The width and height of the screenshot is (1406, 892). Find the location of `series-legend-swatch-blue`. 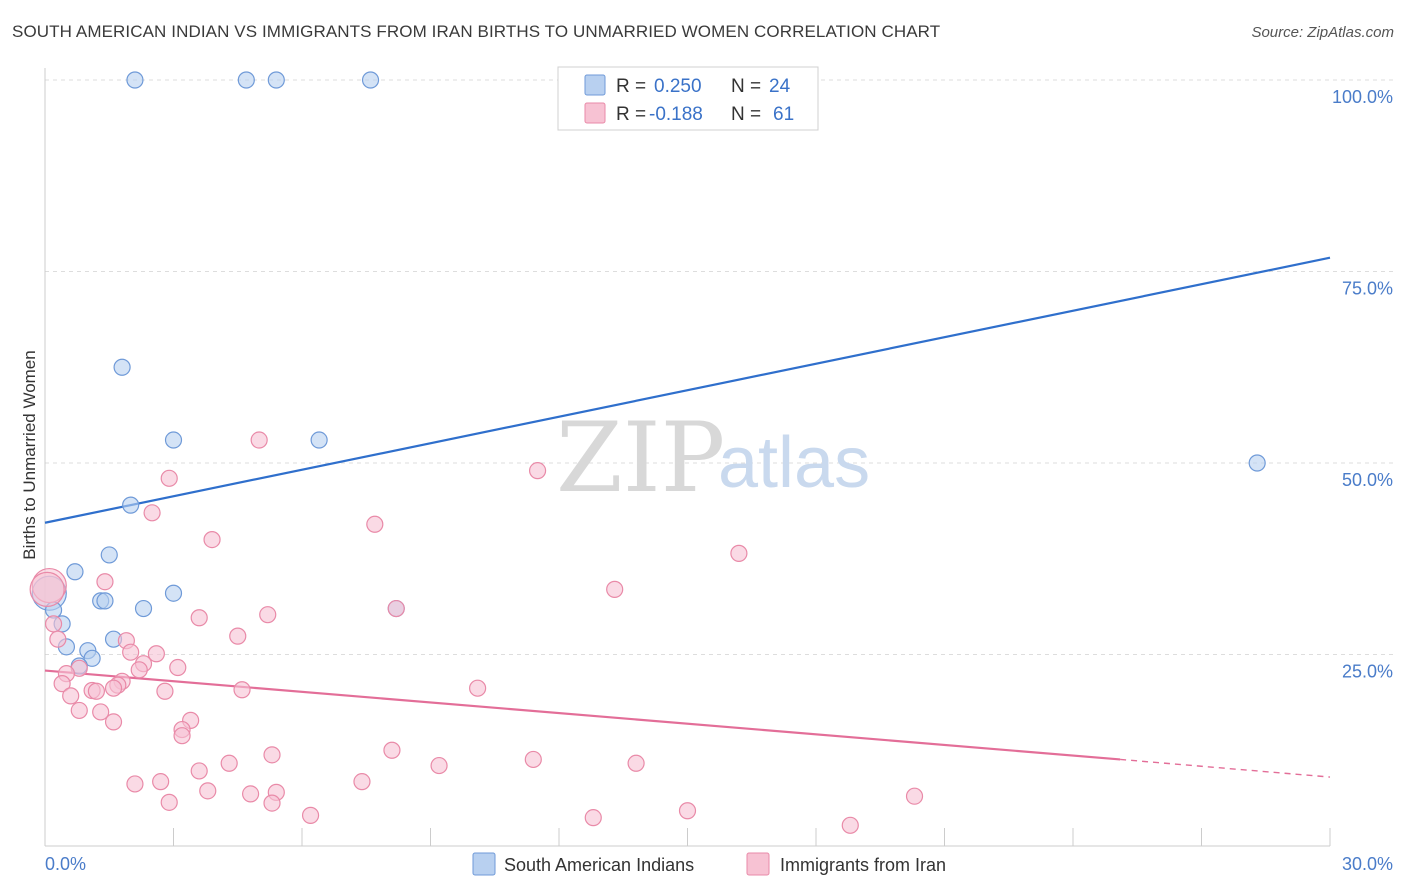

series-legend-swatch-blue is located at coordinates (484, 864).